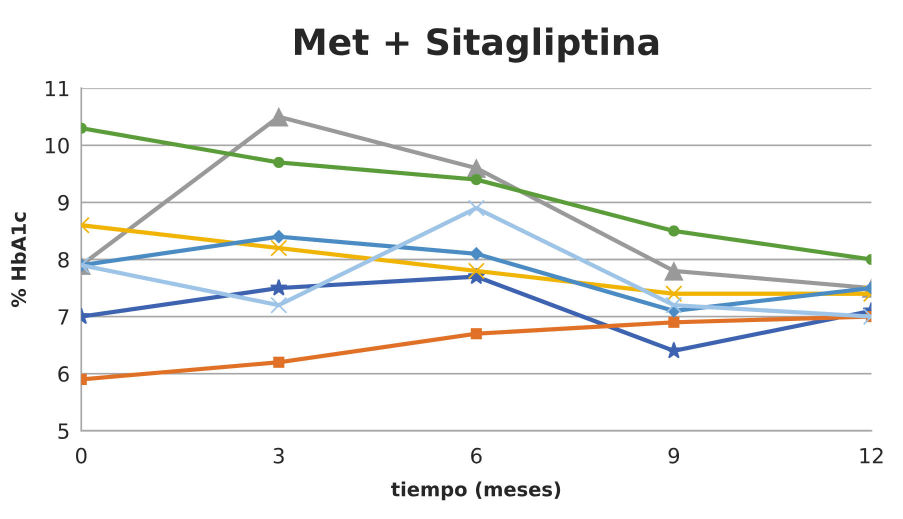  I want to click on y-axis-title: % HbA1c, so click(18, 260).